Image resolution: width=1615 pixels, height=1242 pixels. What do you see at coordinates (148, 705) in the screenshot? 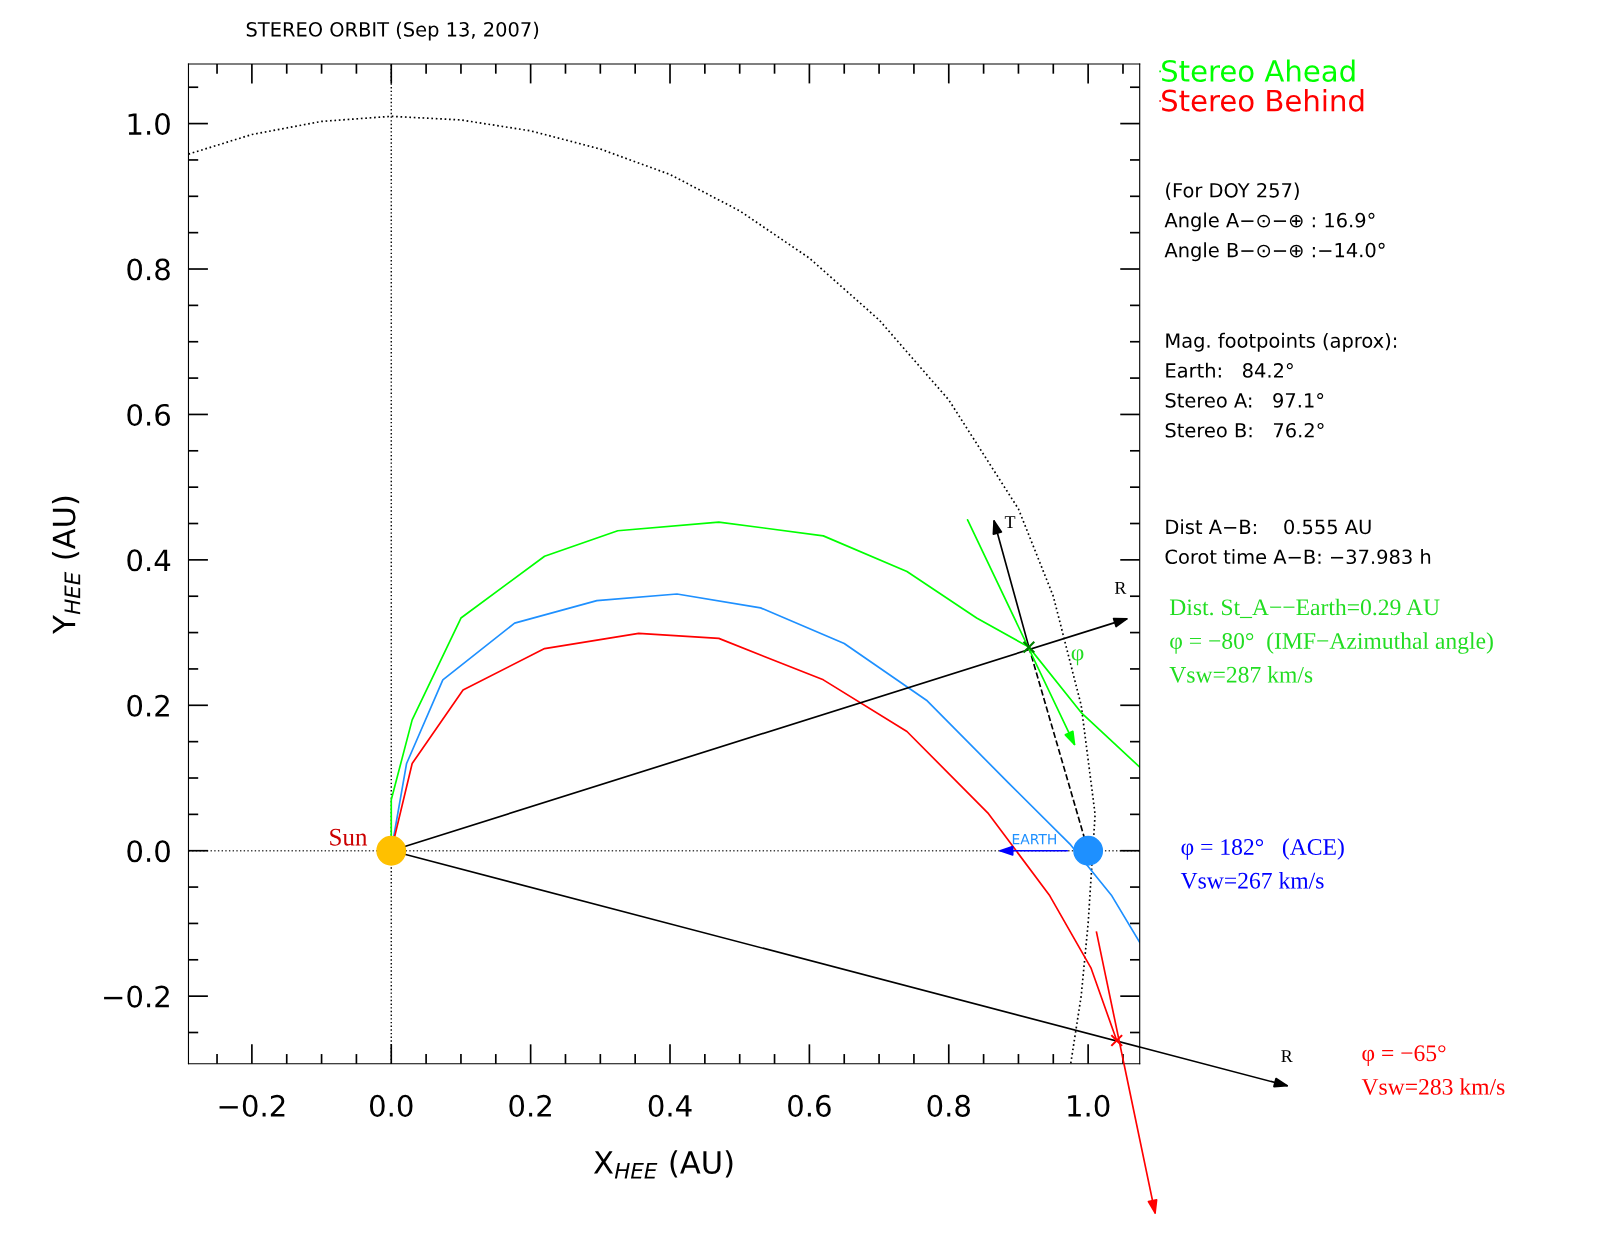
I see `y-tick-label: 0.2` at bounding box center [148, 705].